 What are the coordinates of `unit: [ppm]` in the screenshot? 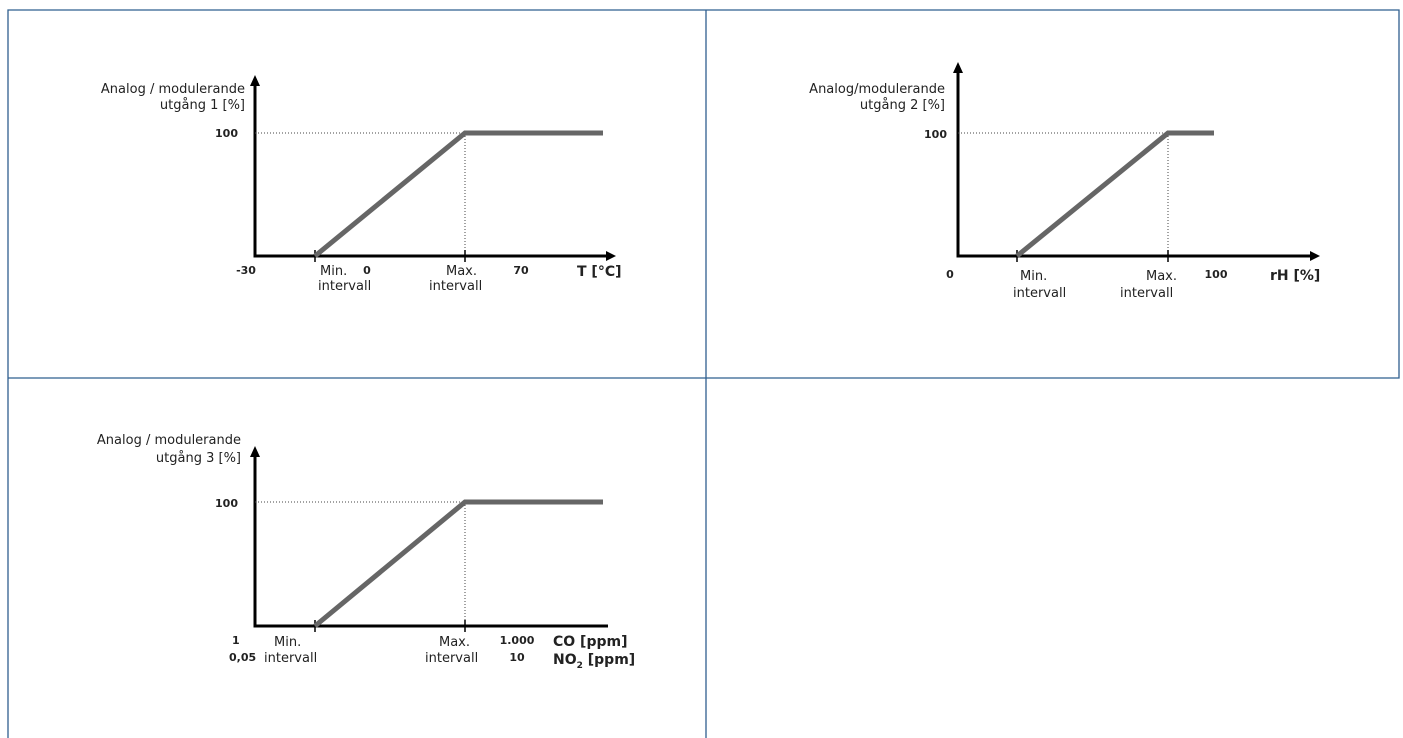 It's located at (609, 660).